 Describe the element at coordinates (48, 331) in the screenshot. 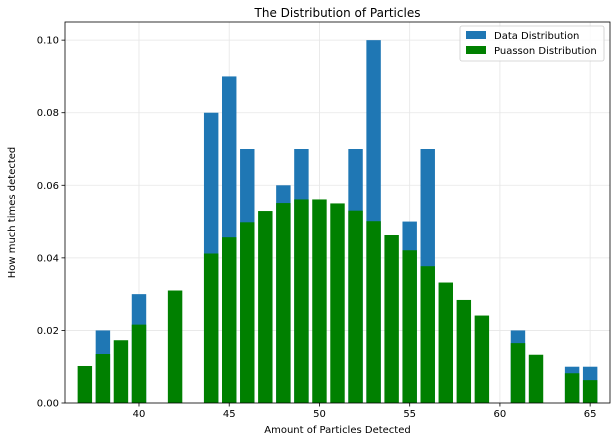

I see `y-tick-label: 0.02` at that location.